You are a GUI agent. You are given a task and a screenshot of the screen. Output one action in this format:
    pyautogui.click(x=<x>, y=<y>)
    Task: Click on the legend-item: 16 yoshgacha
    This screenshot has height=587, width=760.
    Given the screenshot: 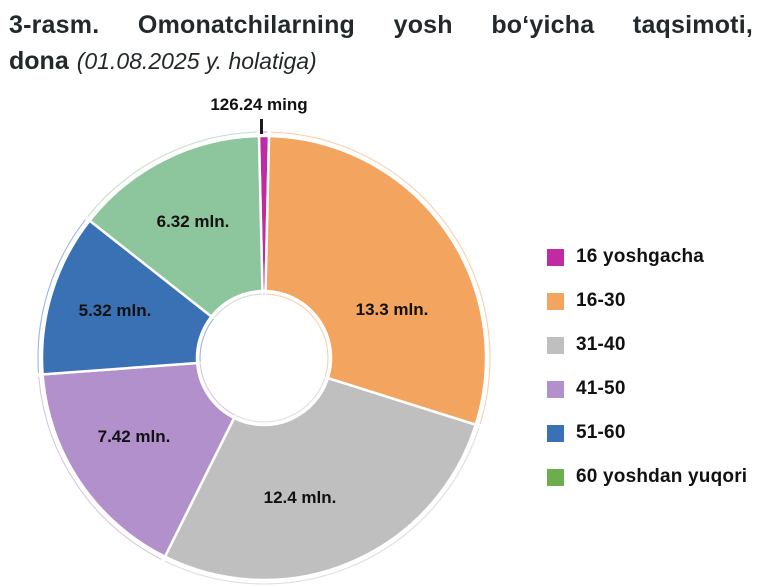 What is the action you would take?
    pyautogui.click(x=647, y=257)
    